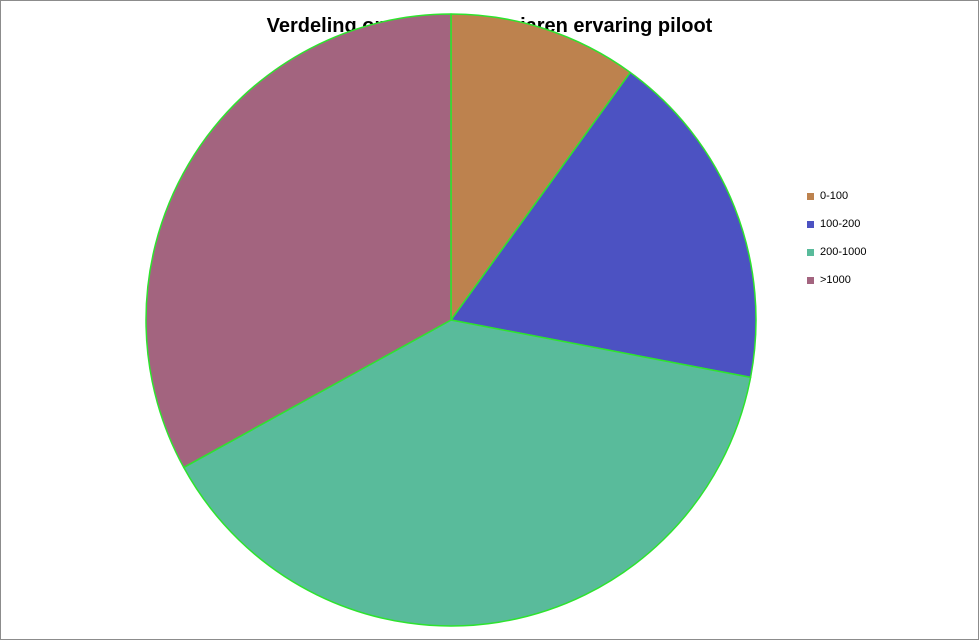 The height and width of the screenshot is (640, 979). I want to click on legend-label: 100-200, so click(840, 224).